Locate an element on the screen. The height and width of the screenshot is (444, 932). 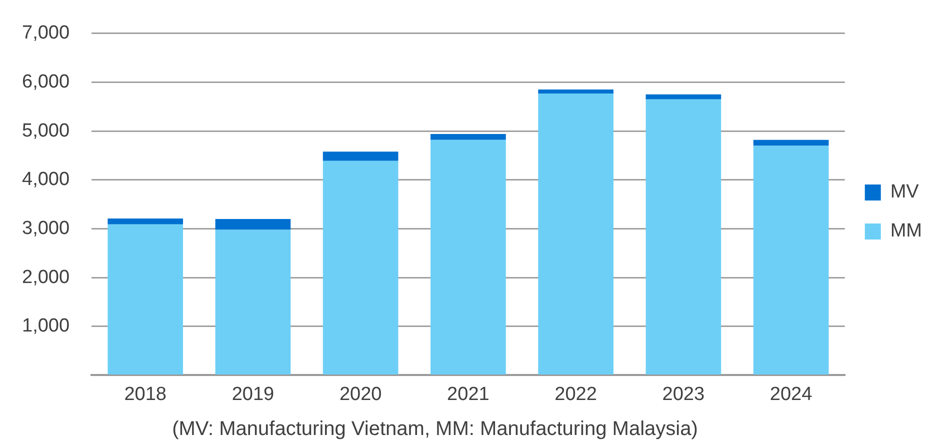
x-tick-label: 2022 is located at coordinates (575, 394).